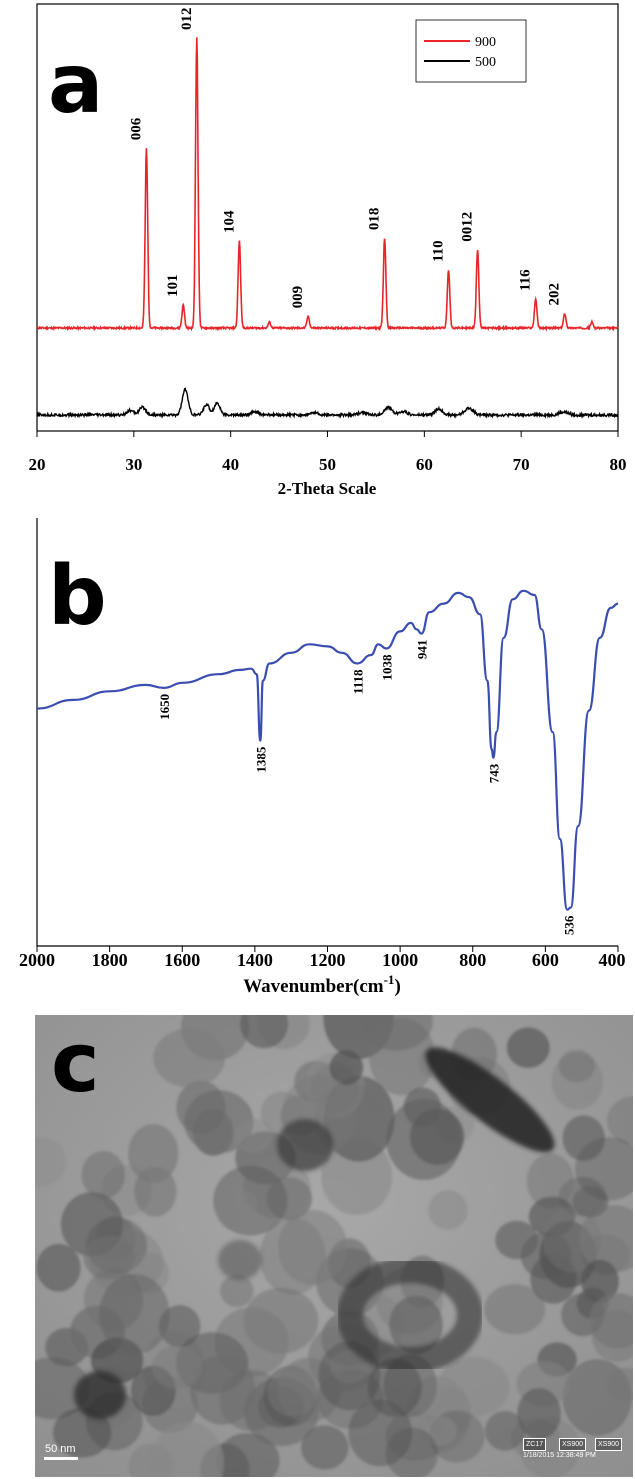  What do you see at coordinates (424, 464) in the screenshot?
I see `xrd-x-tick-label: 60` at bounding box center [424, 464].